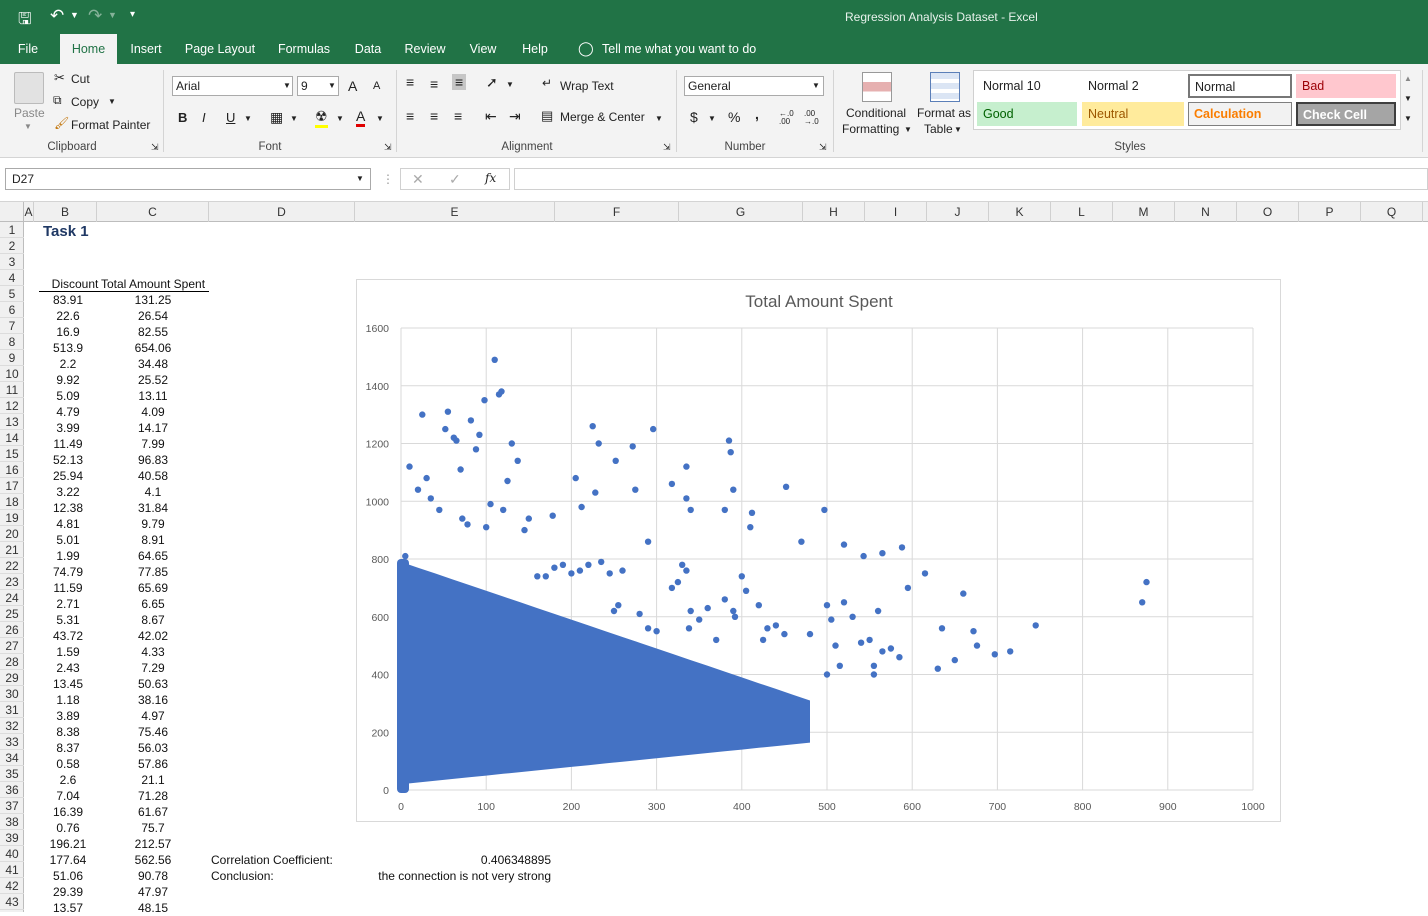 The height and width of the screenshot is (916, 1428). I want to click on cell: 57.86, so click(153, 764).